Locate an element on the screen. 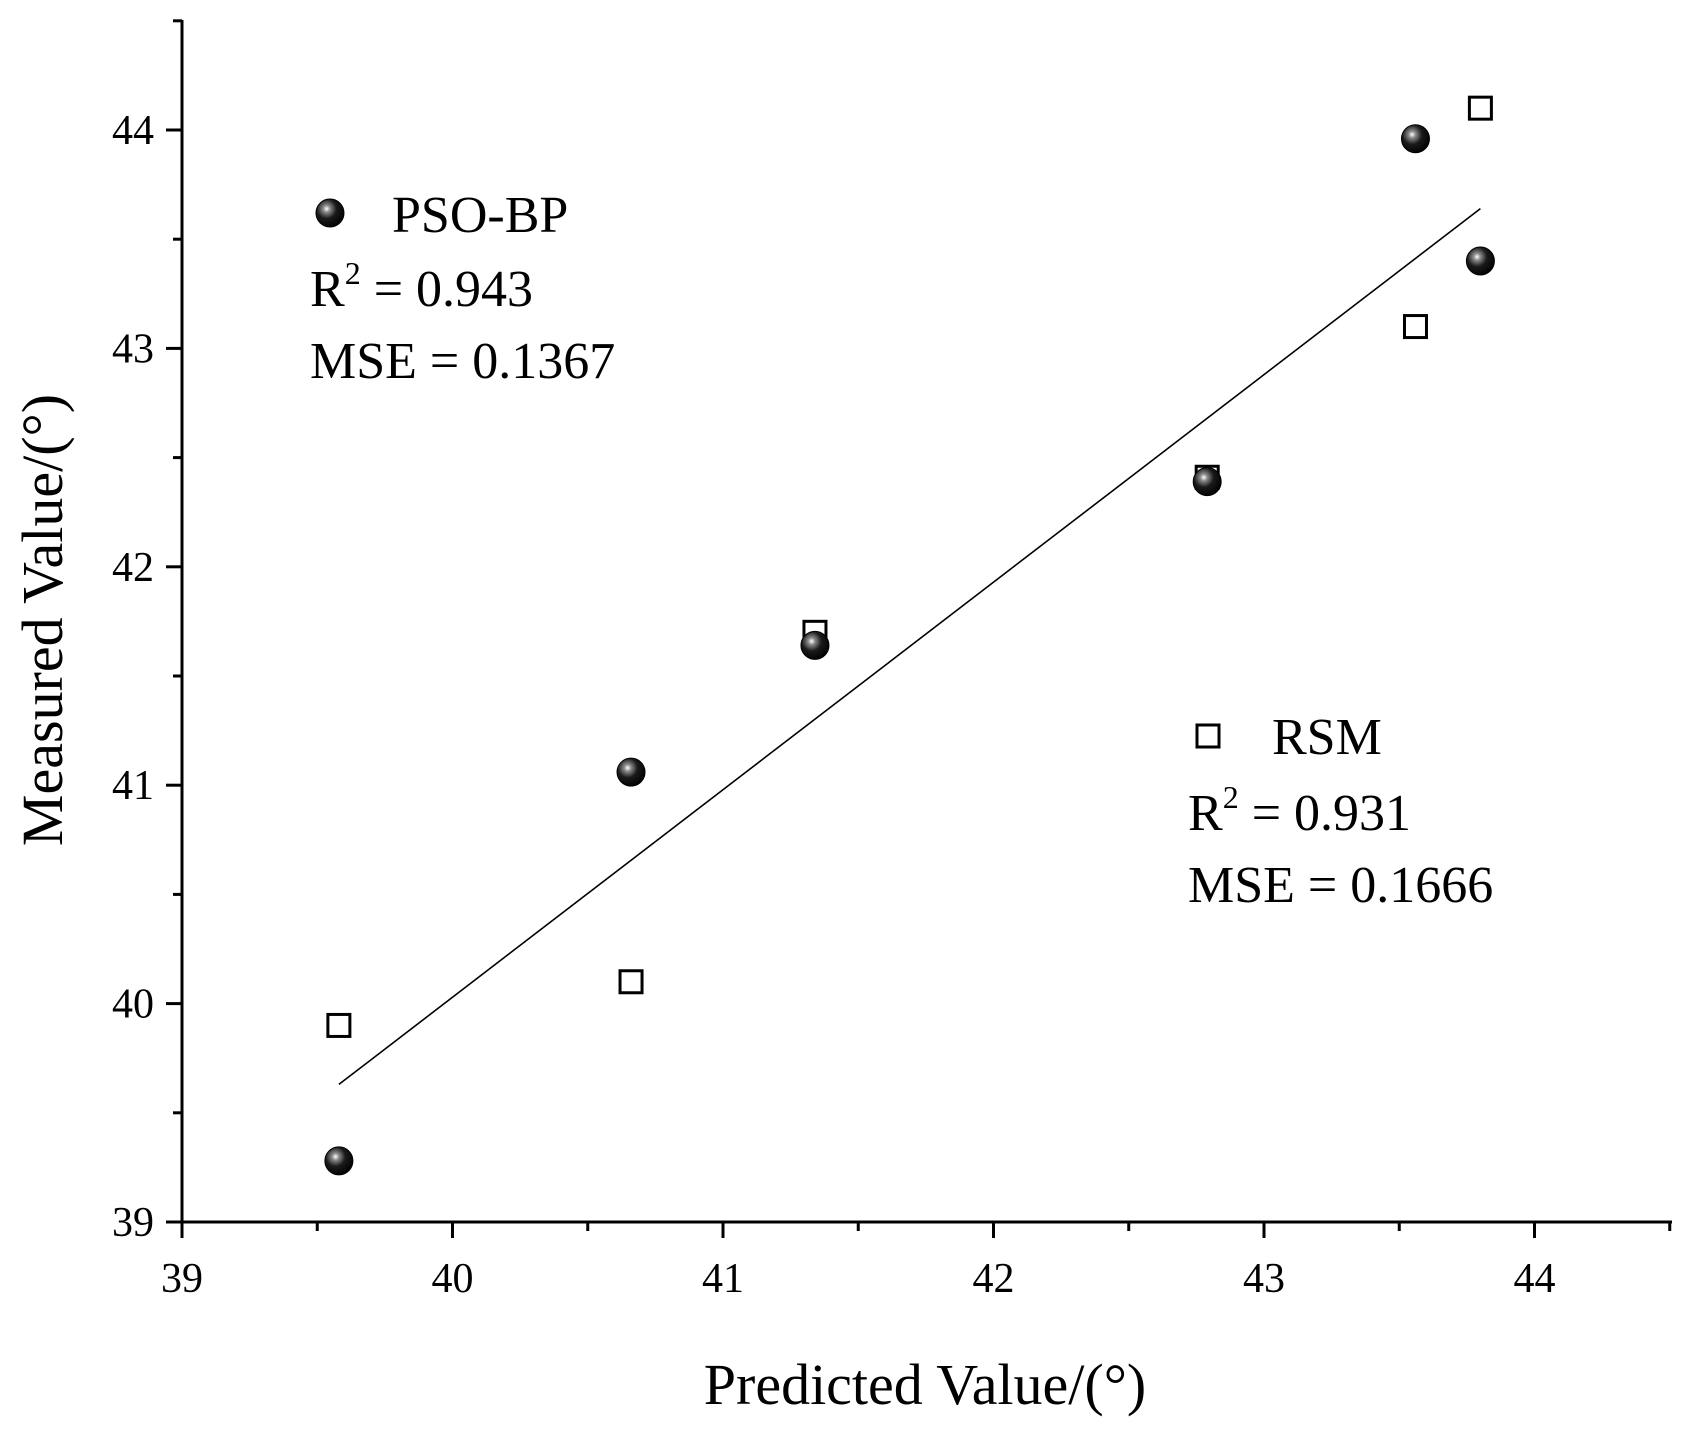  legend-rsm-label: RSM is located at coordinates (1327, 737).